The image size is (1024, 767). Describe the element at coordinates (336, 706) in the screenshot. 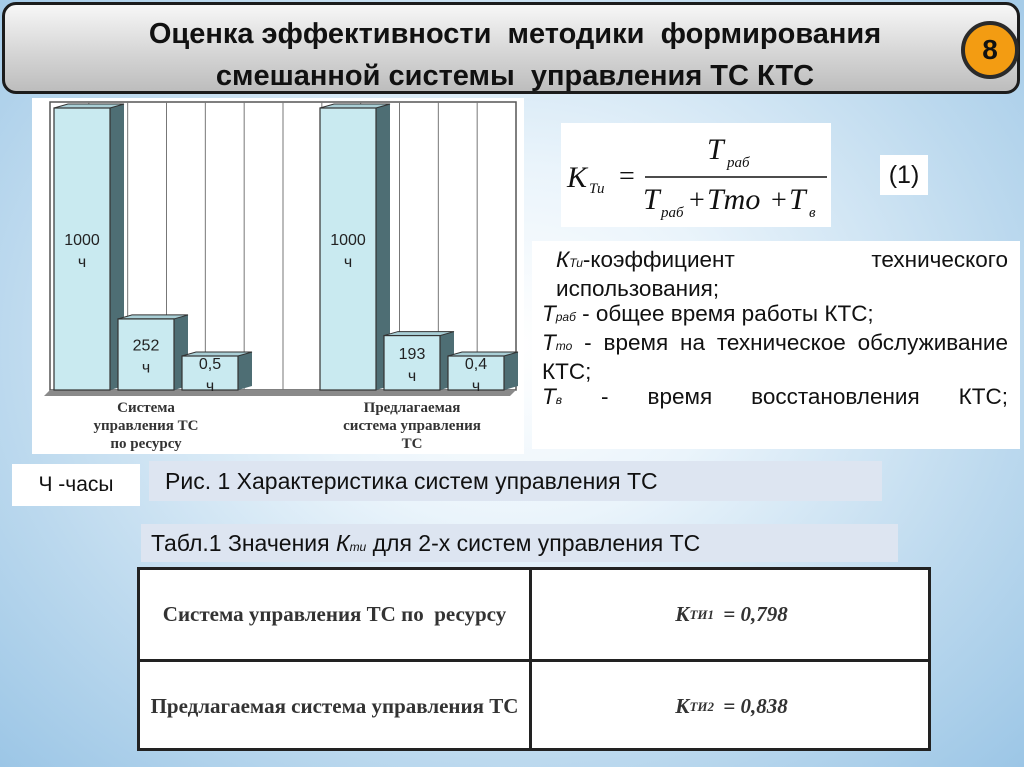

I see `table-cell-system: Предлагаемая система управления ТС` at that location.